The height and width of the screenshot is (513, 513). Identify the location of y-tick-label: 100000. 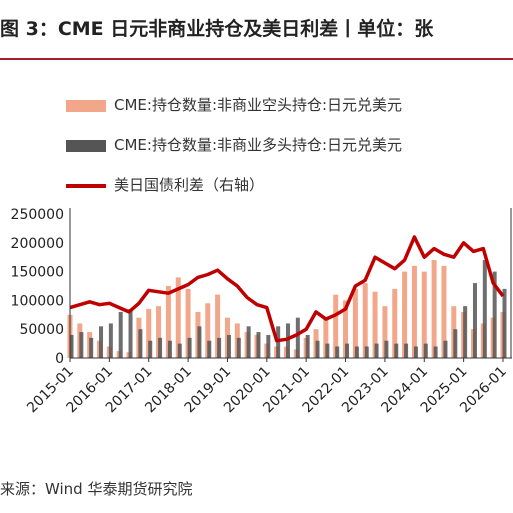
(37, 301).